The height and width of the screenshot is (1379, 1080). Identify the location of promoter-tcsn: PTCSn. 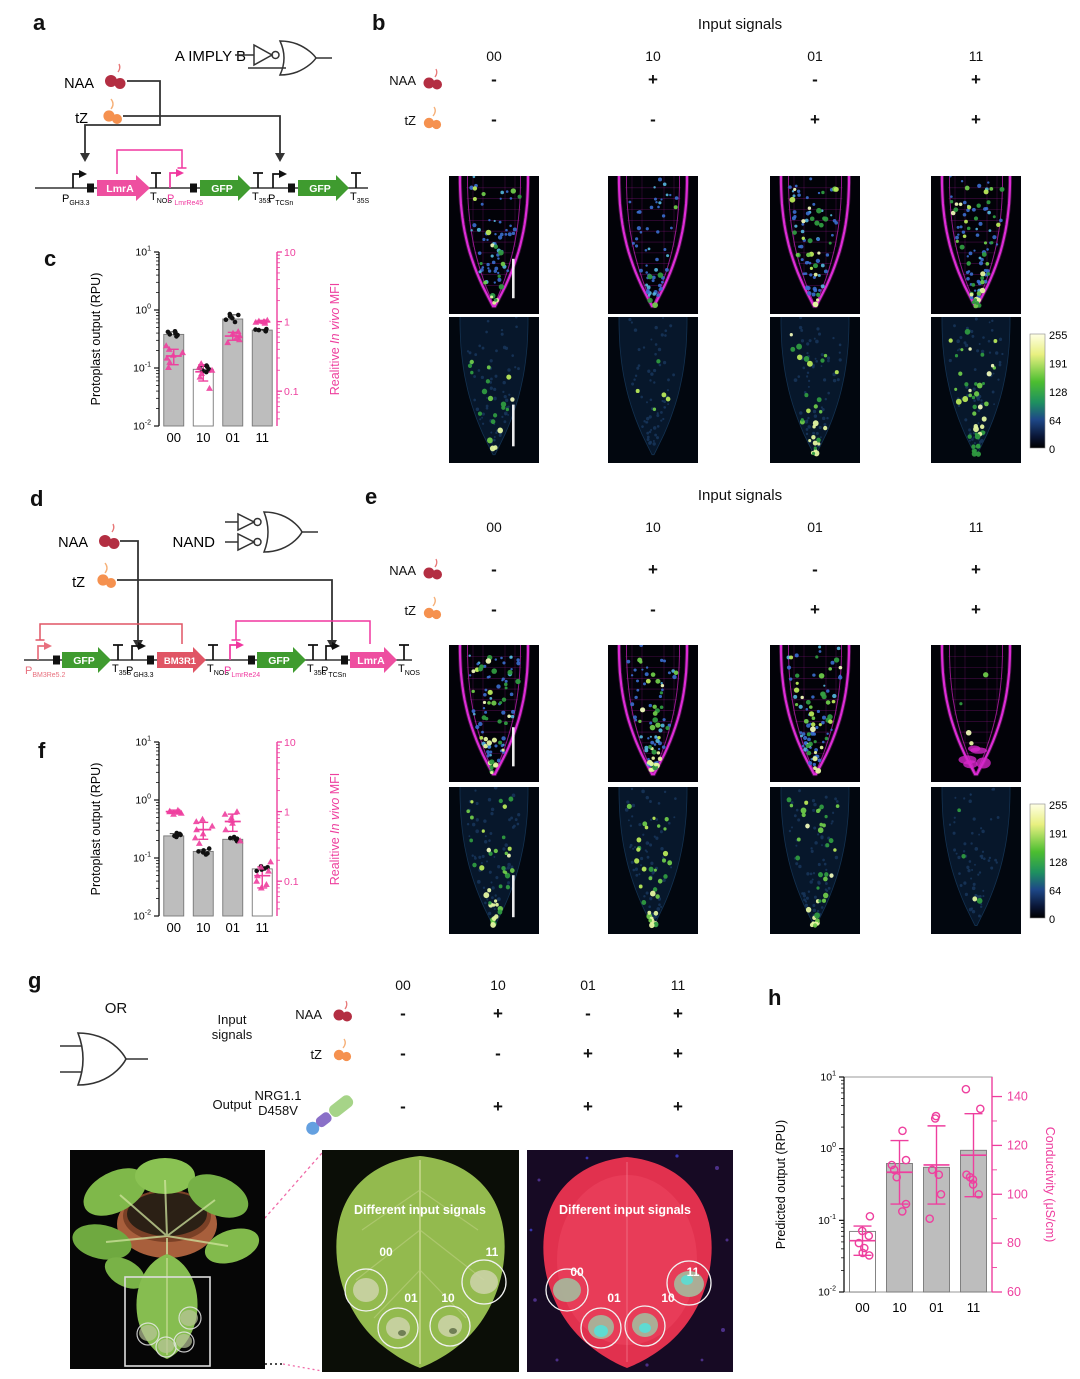
(333, 660).